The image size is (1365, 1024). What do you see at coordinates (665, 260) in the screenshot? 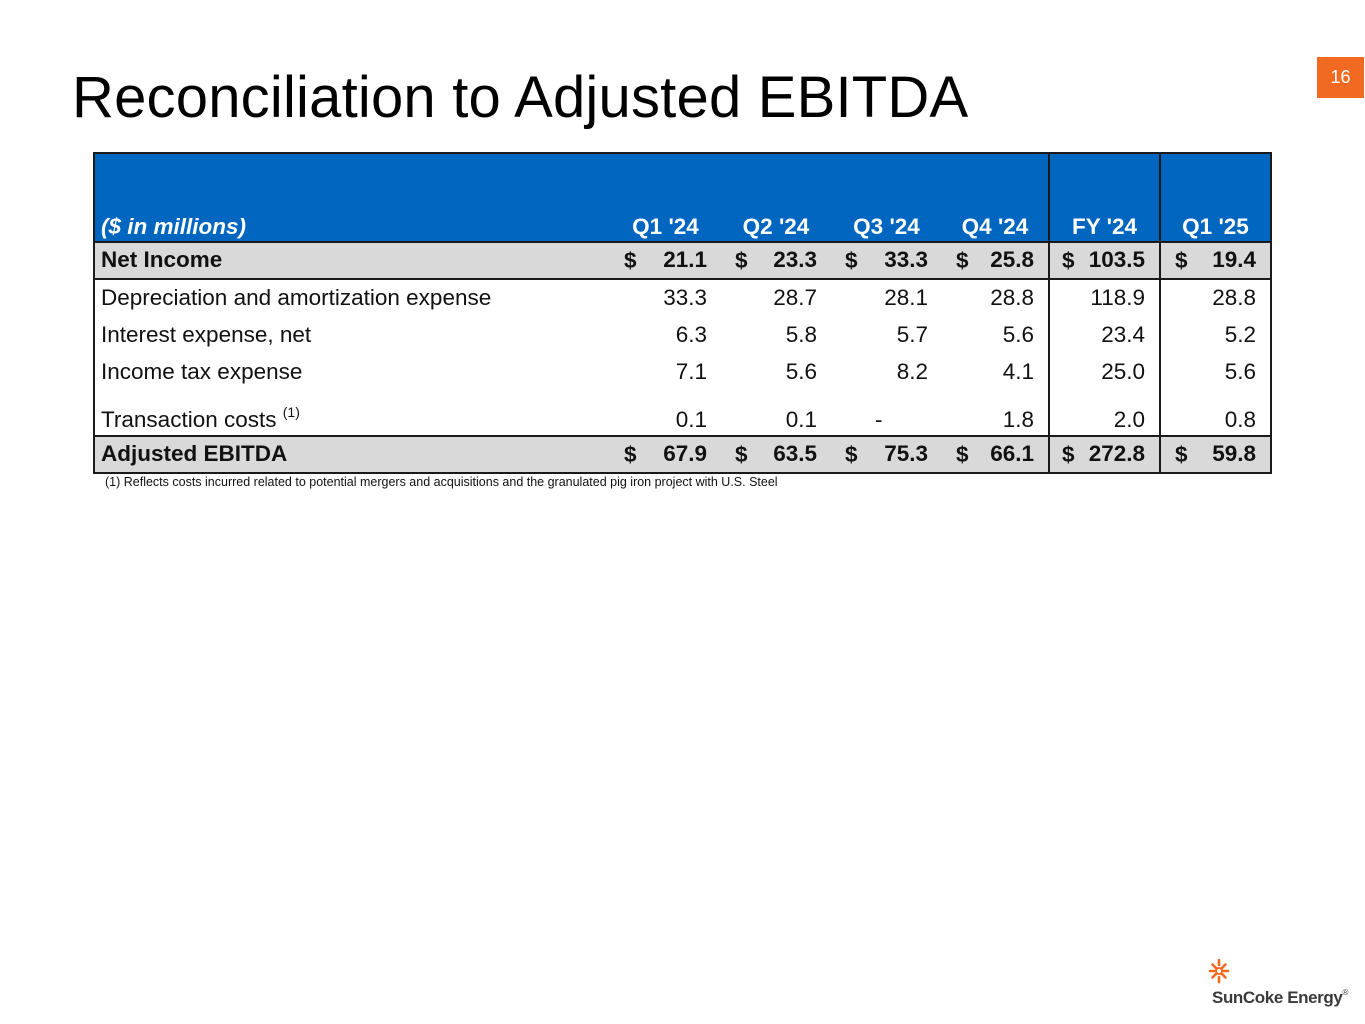
I see `table-cell: $21.1` at bounding box center [665, 260].